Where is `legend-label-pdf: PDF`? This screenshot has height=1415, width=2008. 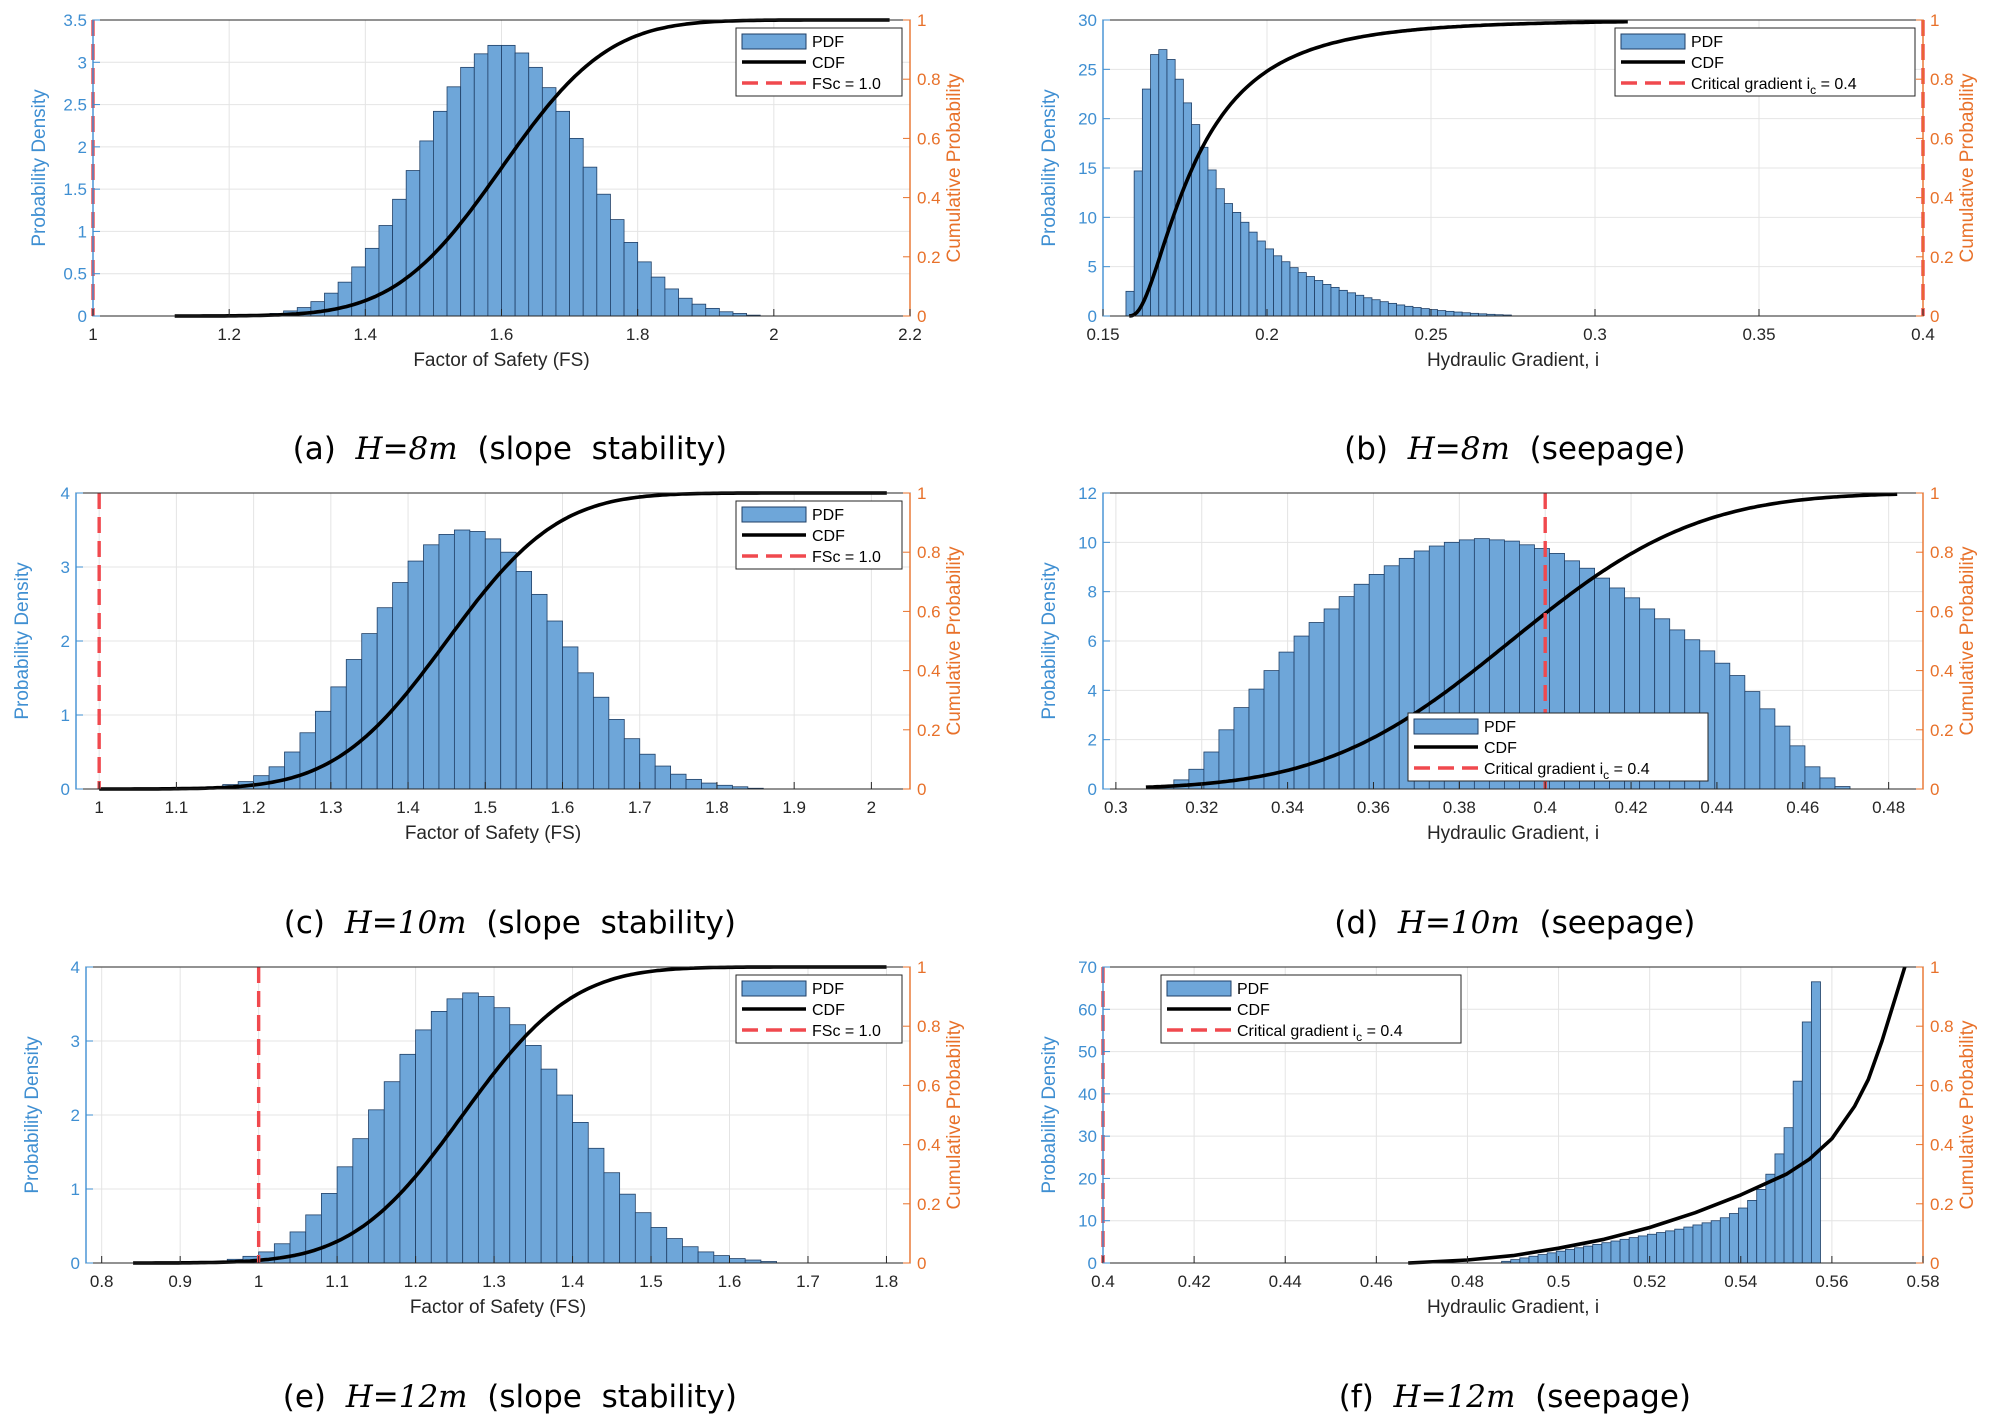
legend-label-pdf: PDF is located at coordinates (828, 42).